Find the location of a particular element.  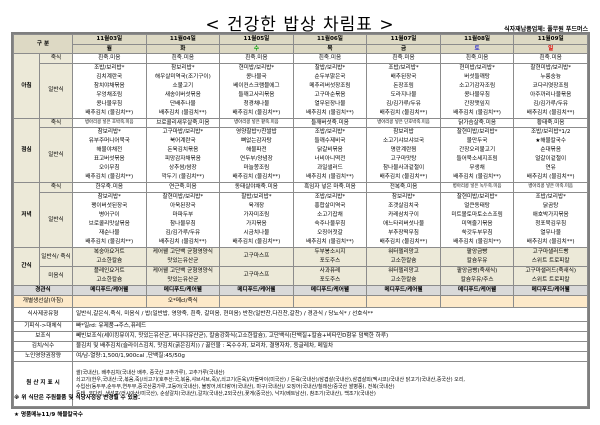

menu-item: 얼갈이겉절이 is located at coordinates (551, 159).